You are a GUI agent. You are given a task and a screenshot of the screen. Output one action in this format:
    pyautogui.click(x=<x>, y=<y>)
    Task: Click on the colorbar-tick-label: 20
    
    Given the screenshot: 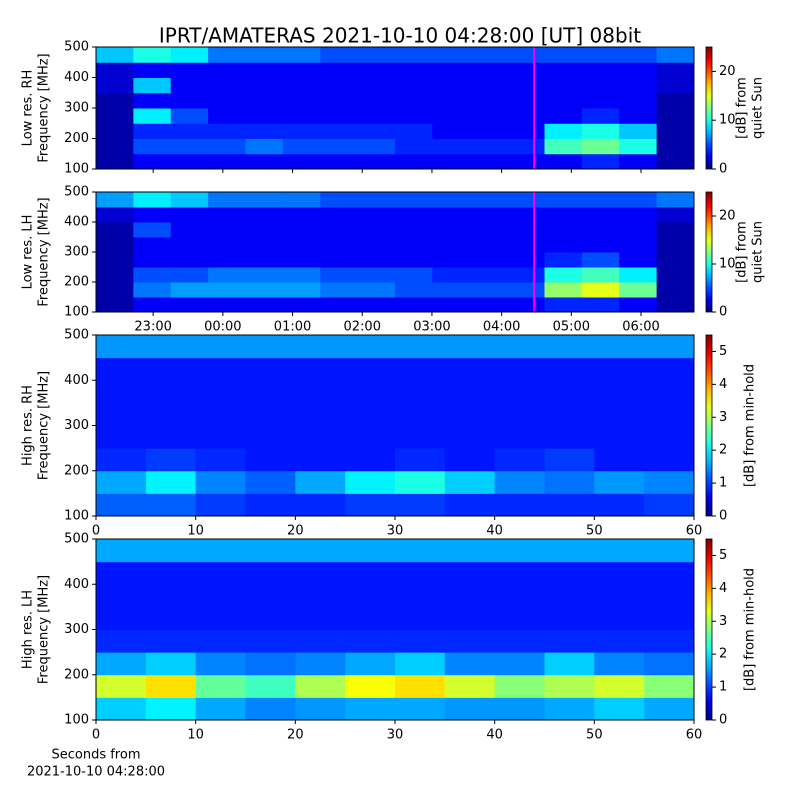 What is the action you would take?
    pyautogui.click(x=727, y=216)
    